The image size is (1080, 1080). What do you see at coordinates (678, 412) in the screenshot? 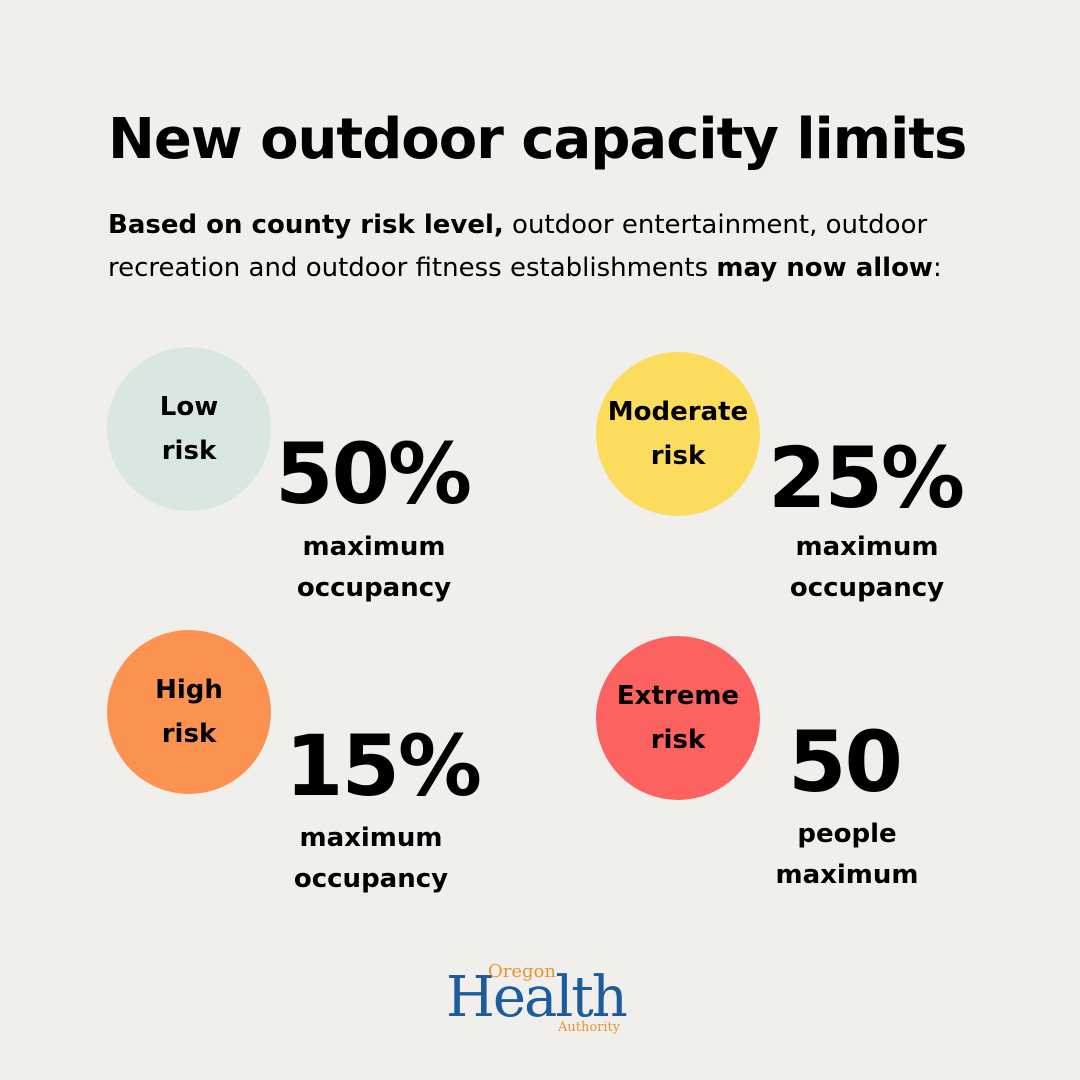
I see `moderate-risk-label-line1: Moderate` at bounding box center [678, 412].